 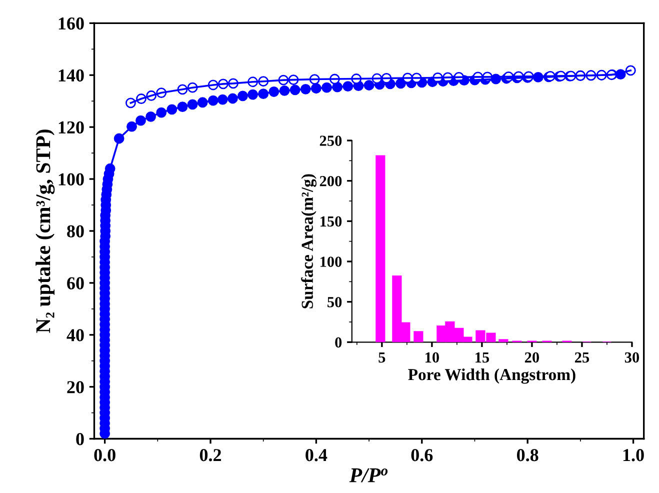 I want to click on x-tick-label: 25, so click(x=582, y=357).